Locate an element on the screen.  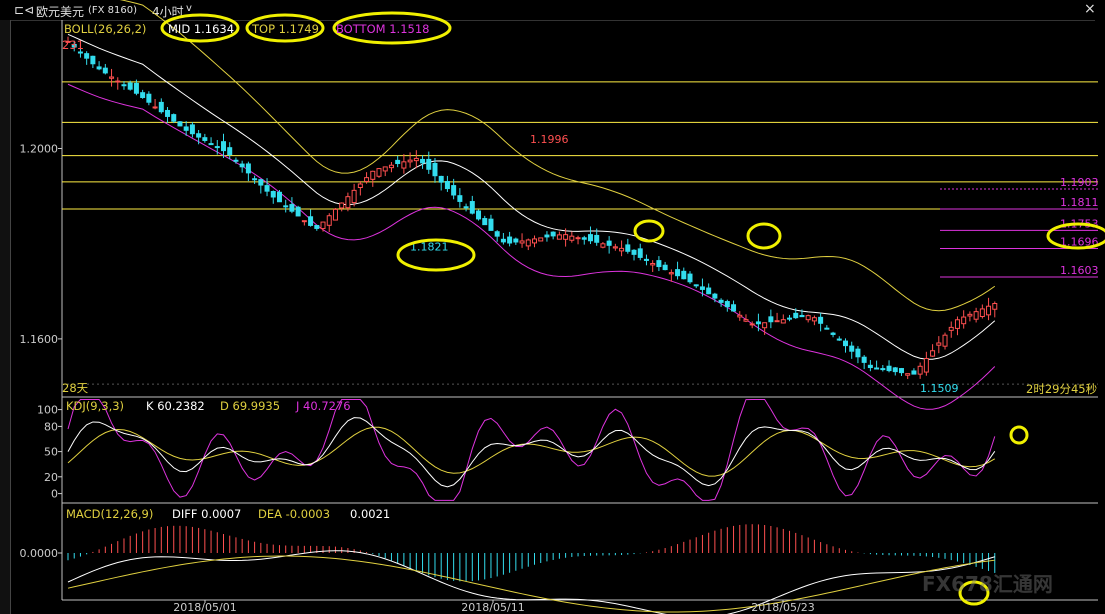
low-annotation: 1.1821 is located at coordinates (429, 246).